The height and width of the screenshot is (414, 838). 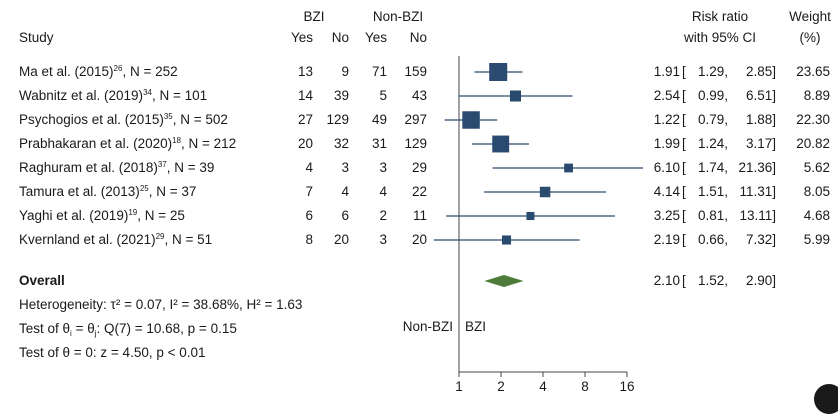 I want to click on header-non-bzi: Non-BZI, so click(x=398, y=16).